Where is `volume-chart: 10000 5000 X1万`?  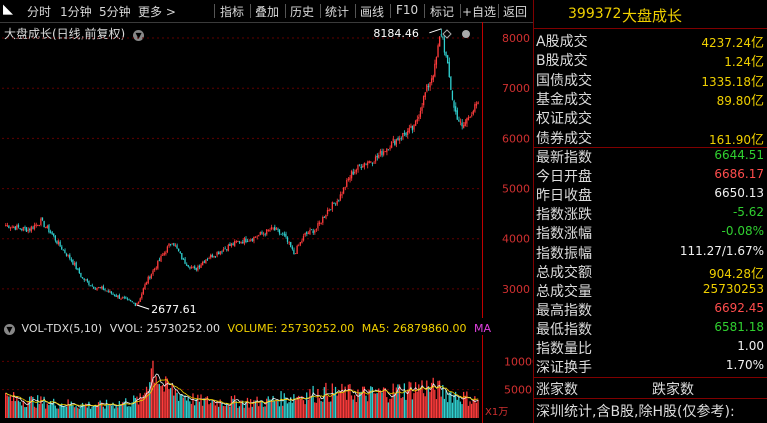
volume-chart: 10000 5000 X1万 is located at coordinates (266, 379).